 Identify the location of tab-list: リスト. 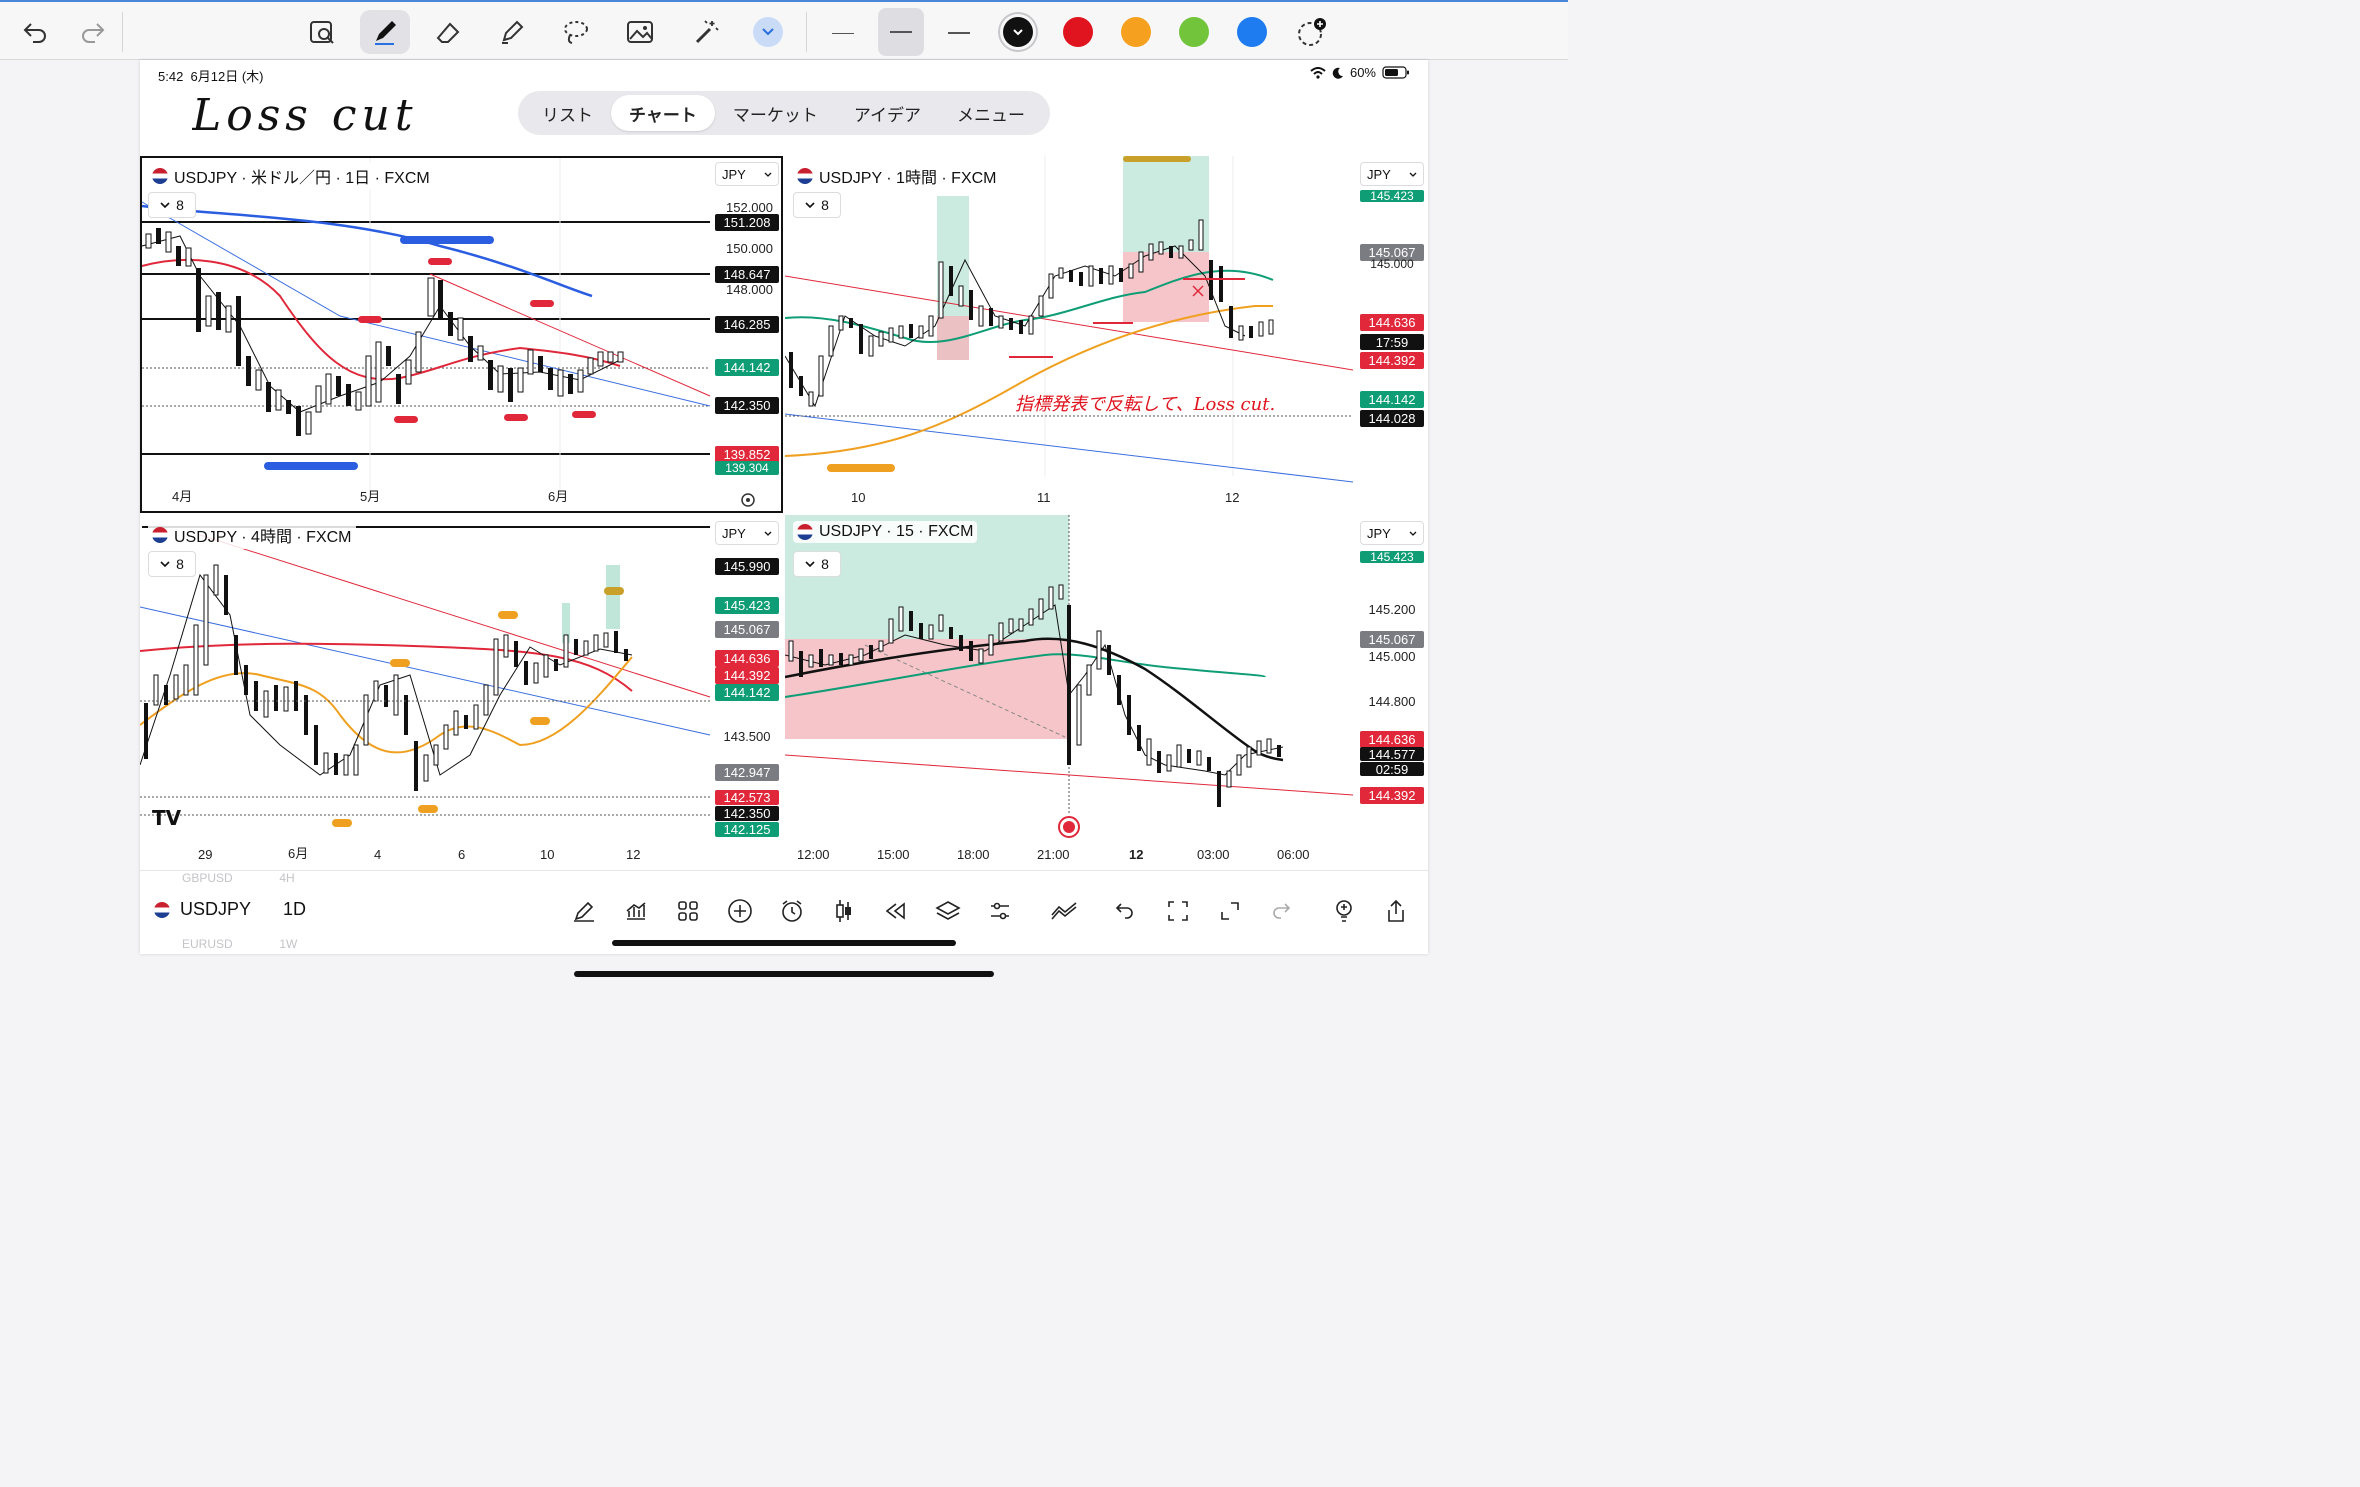
(567, 115).